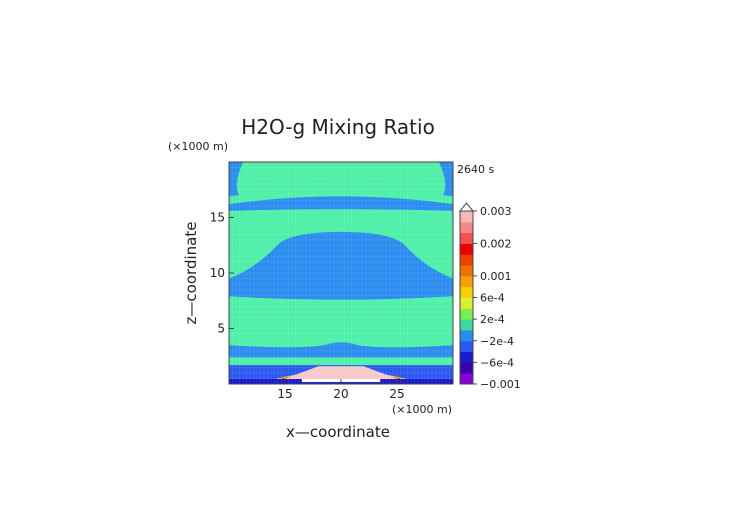 The height and width of the screenshot is (532, 752). I want to click on x-unit-label: (×1000 m), so click(422, 409).